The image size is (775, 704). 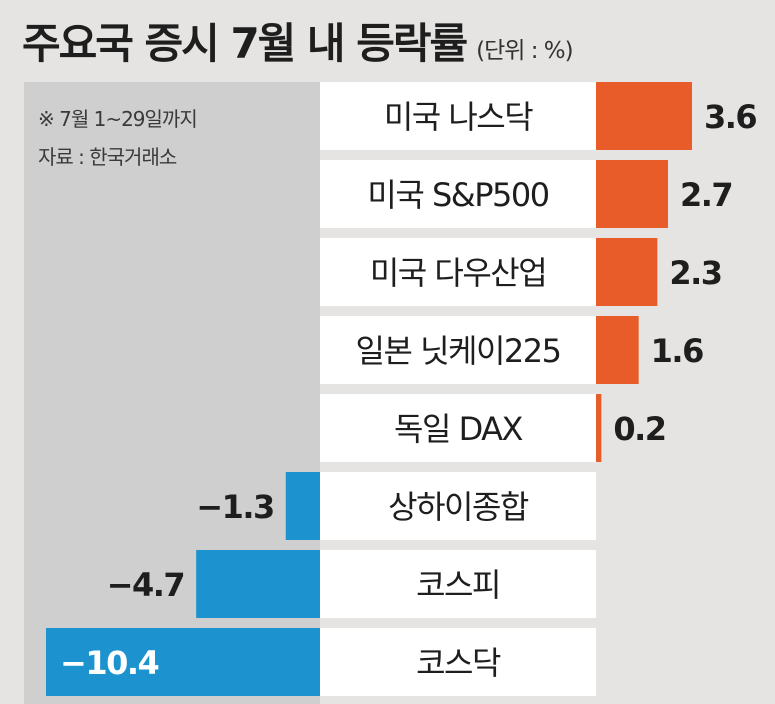 I want to click on value-label: 1.6, so click(x=677, y=351).